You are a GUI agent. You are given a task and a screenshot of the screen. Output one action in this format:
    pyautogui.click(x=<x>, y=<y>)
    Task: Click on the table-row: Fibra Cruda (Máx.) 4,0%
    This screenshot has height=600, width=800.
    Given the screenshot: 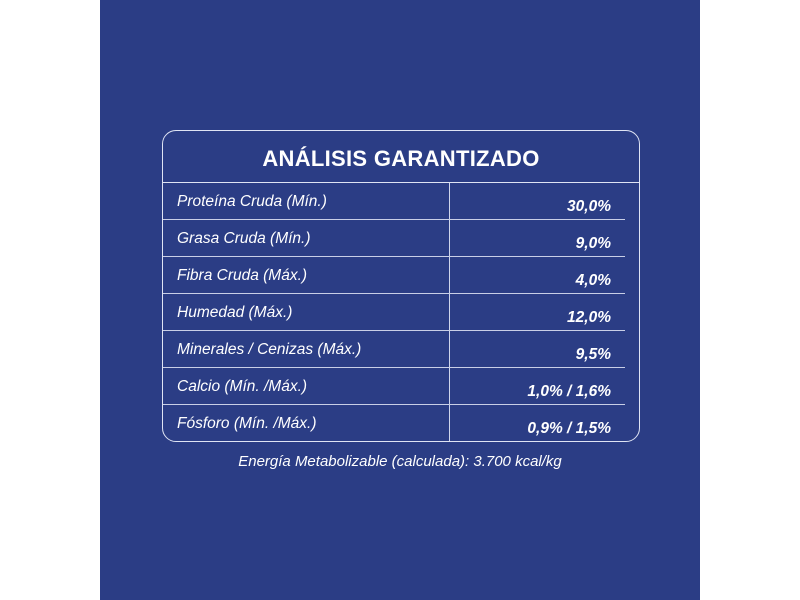 What is the action you would take?
    pyautogui.click(x=401, y=275)
    